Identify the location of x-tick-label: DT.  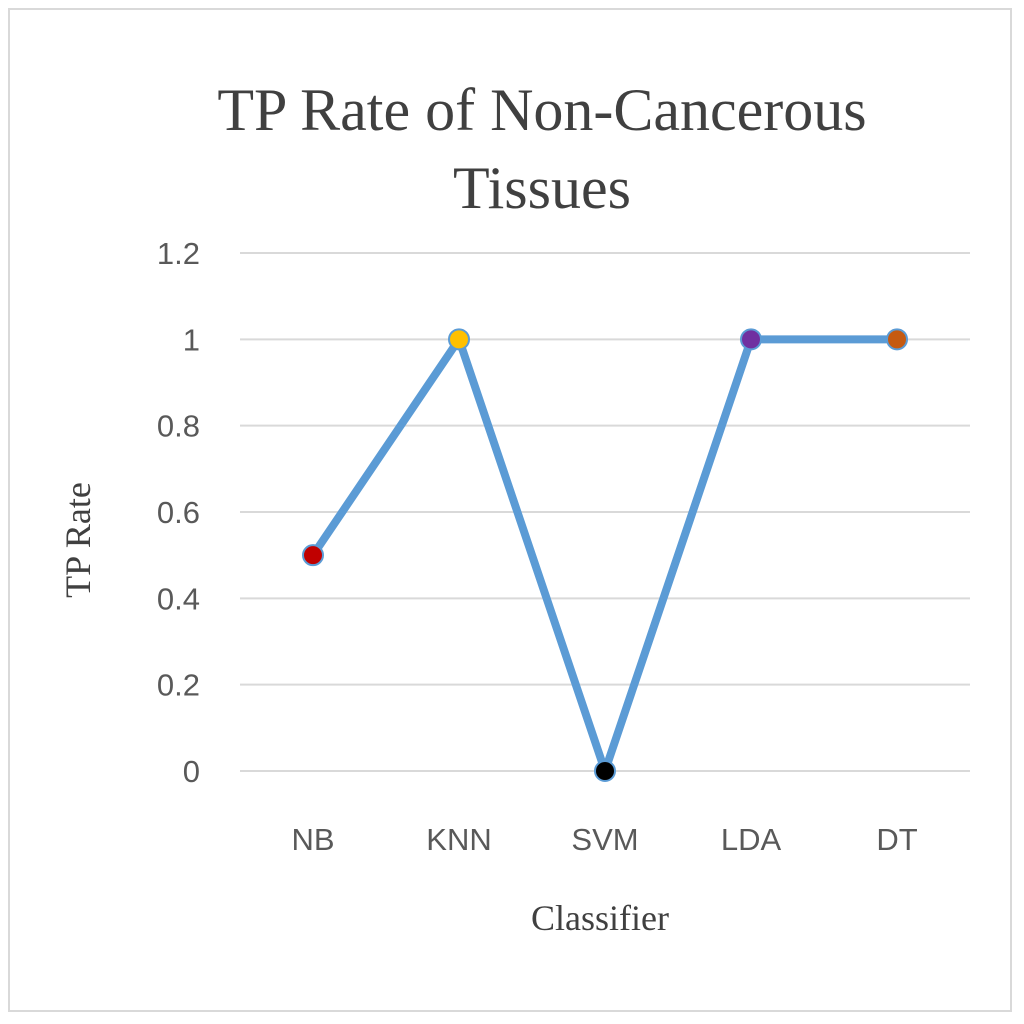
(896, 839).